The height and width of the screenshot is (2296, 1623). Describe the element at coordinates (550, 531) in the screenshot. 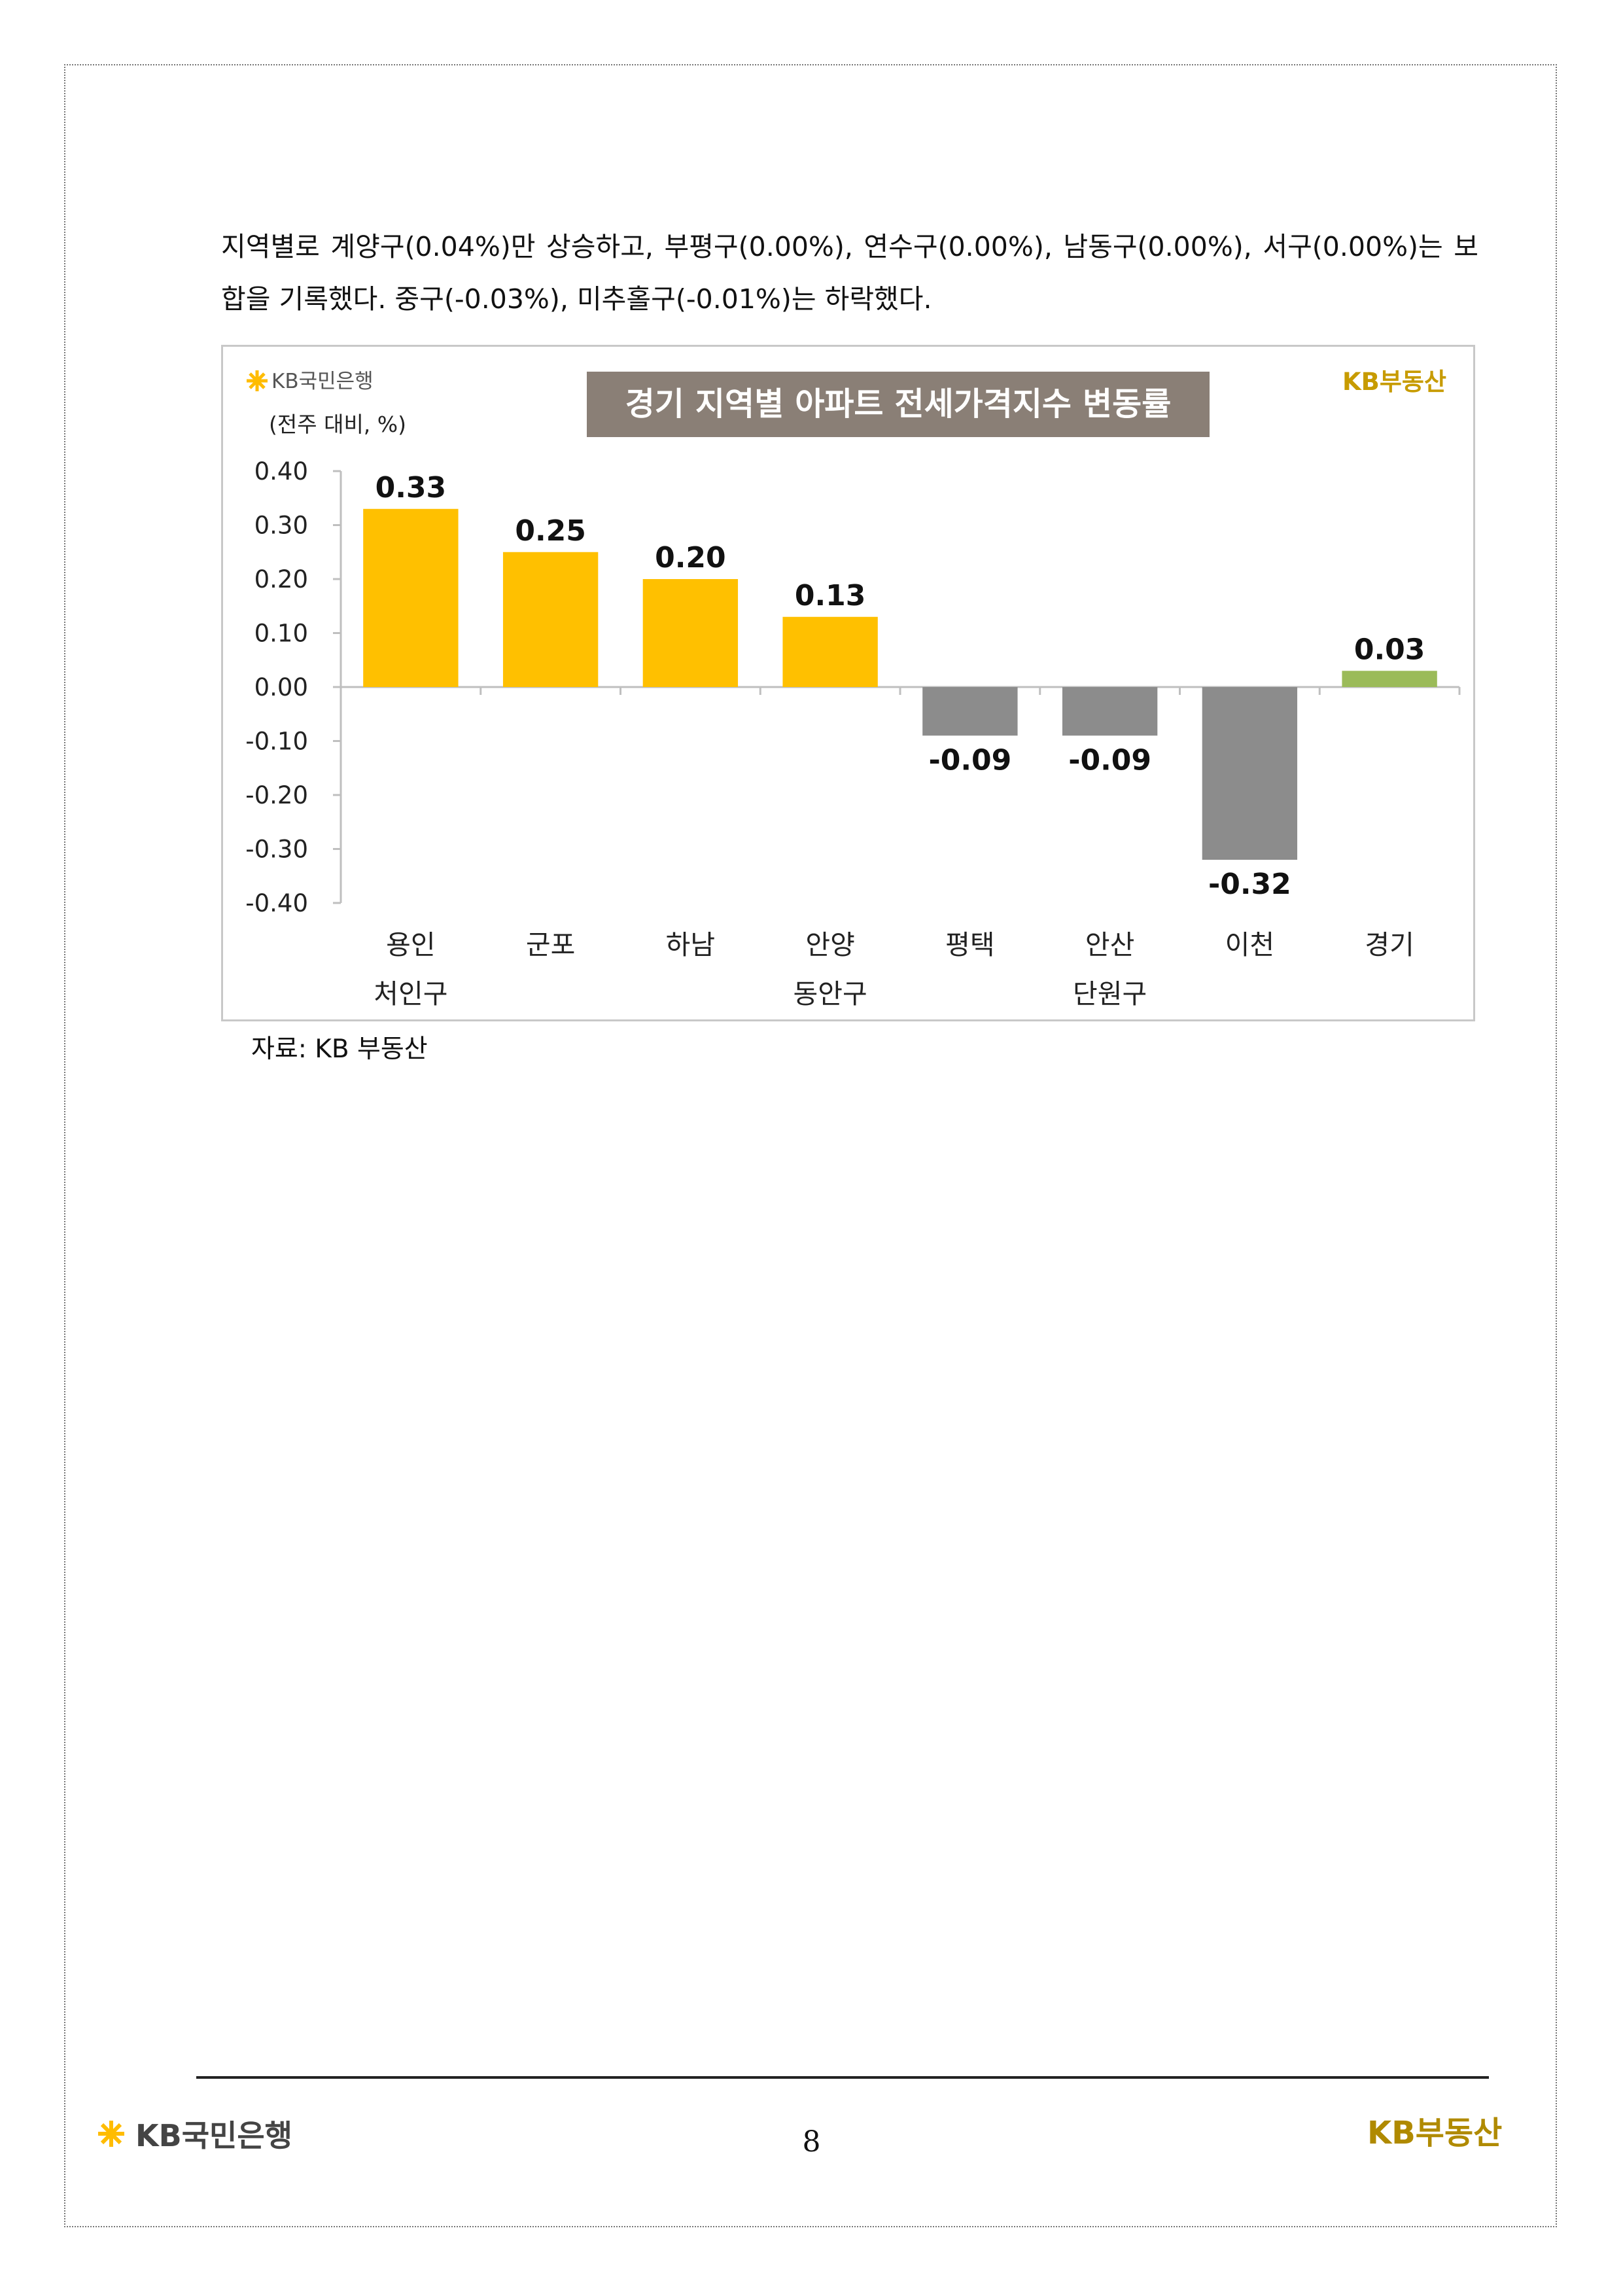

I see `data-label: 0.25` at that location.